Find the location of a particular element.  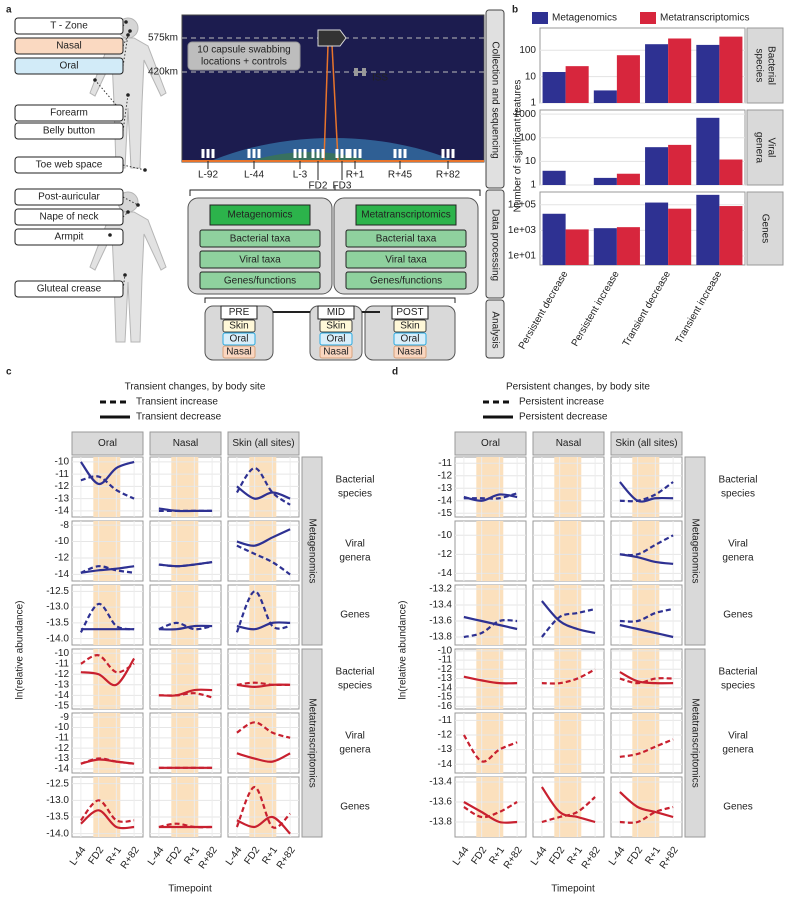

phase-box is located at coordinates (239, 312).